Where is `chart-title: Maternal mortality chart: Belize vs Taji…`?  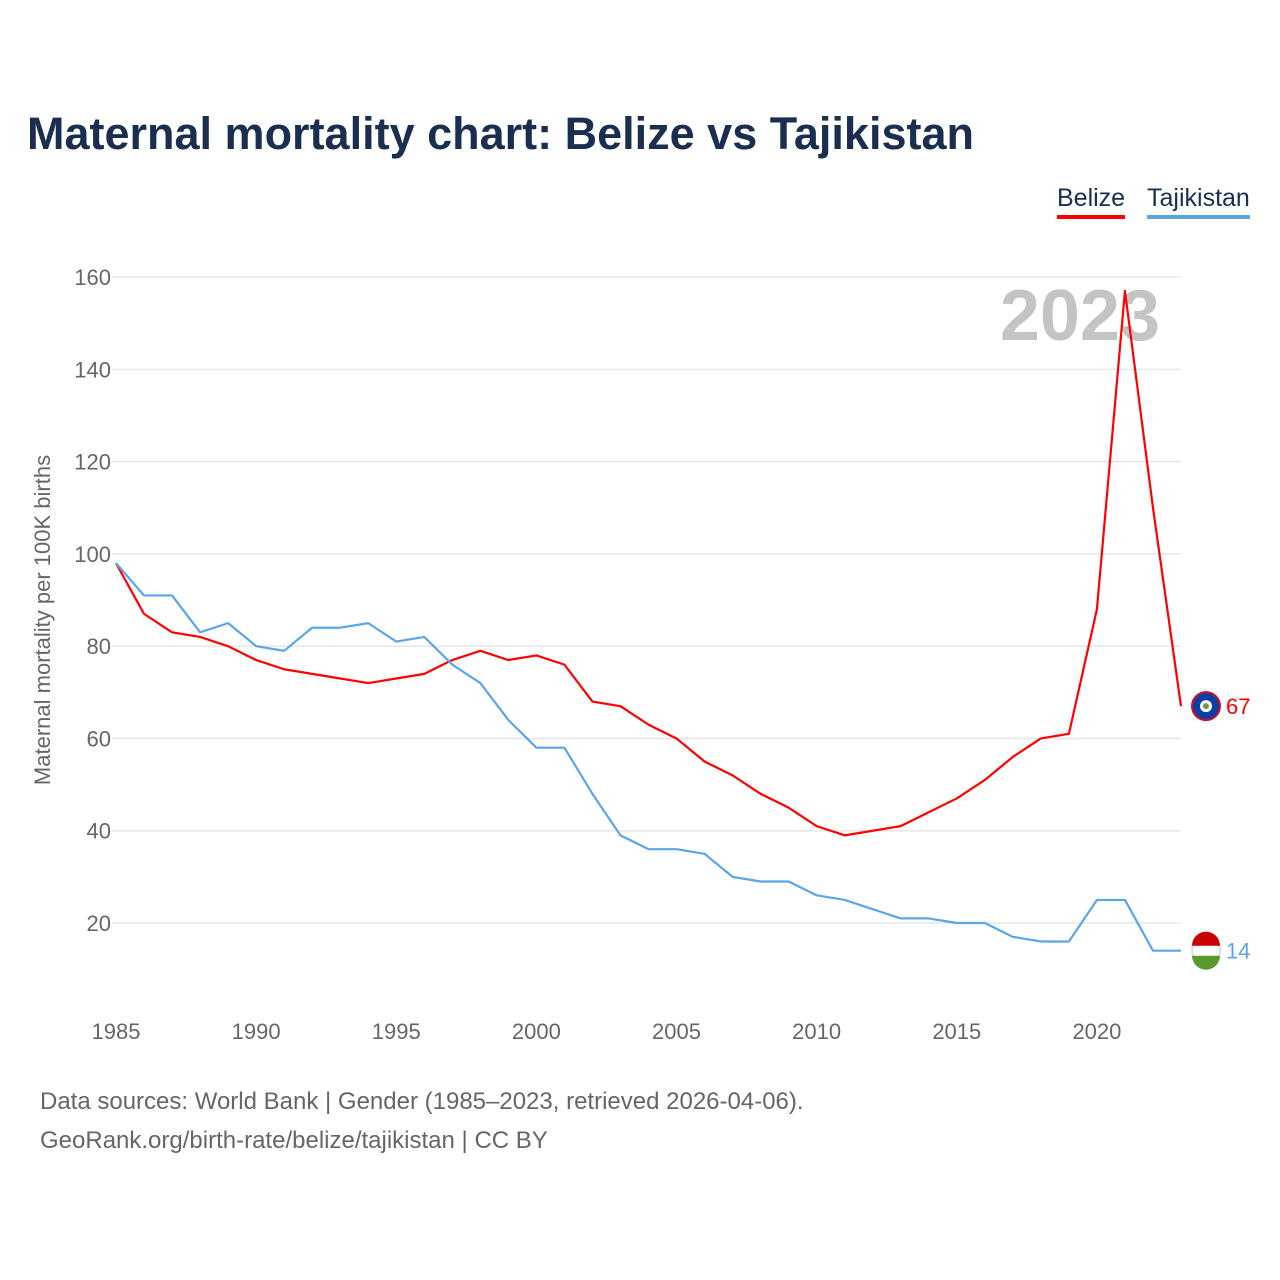
chart-title: Maternal mortality chart: Belize vs Taji… is located at coordinates (500, 133).